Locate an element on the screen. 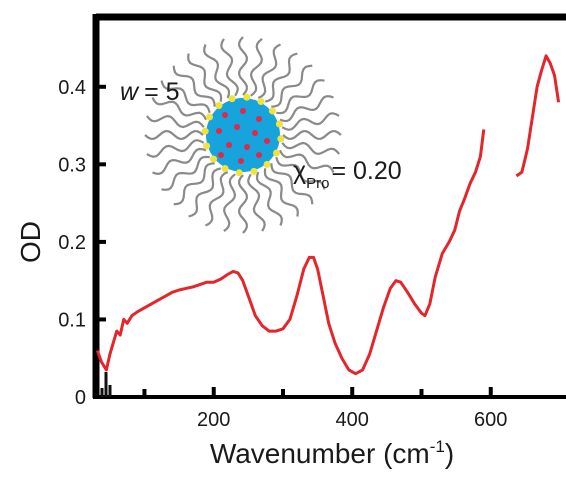  annotation-chi: χPro= 0.20 is located at coordinates (347, 174).